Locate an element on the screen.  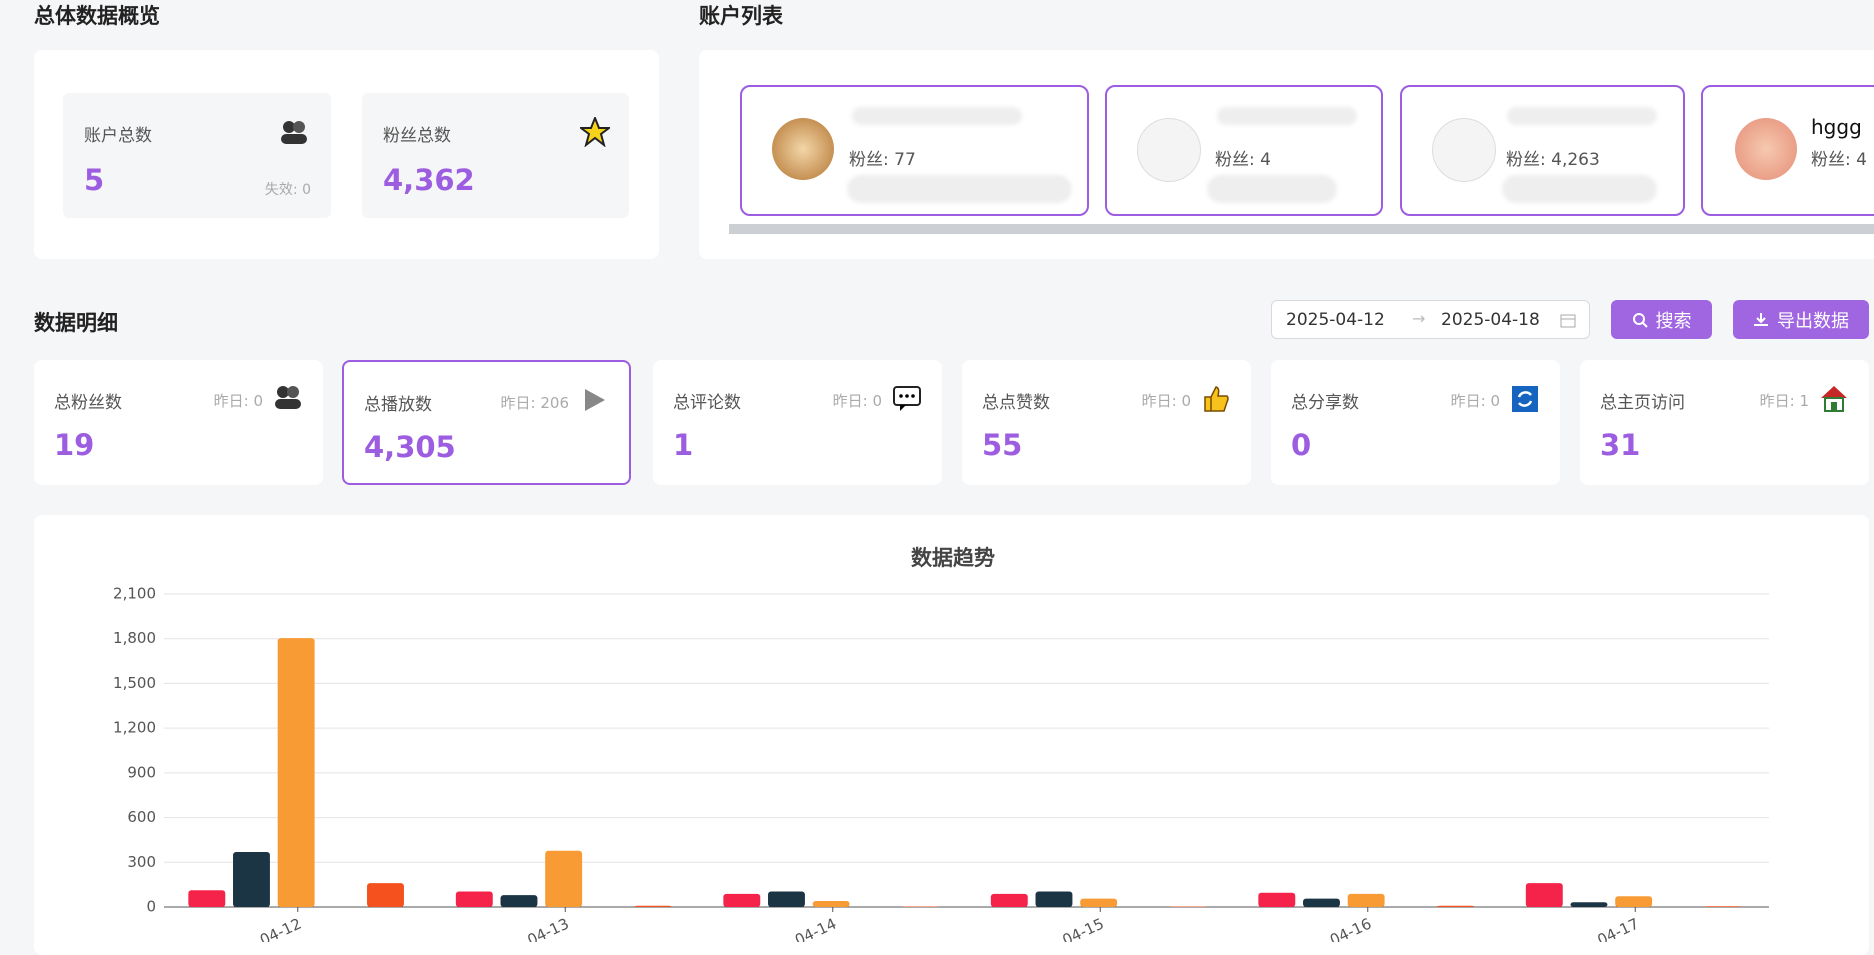
stat-yesterday: 昨日: 1 is located at coordinates (1784, 400).